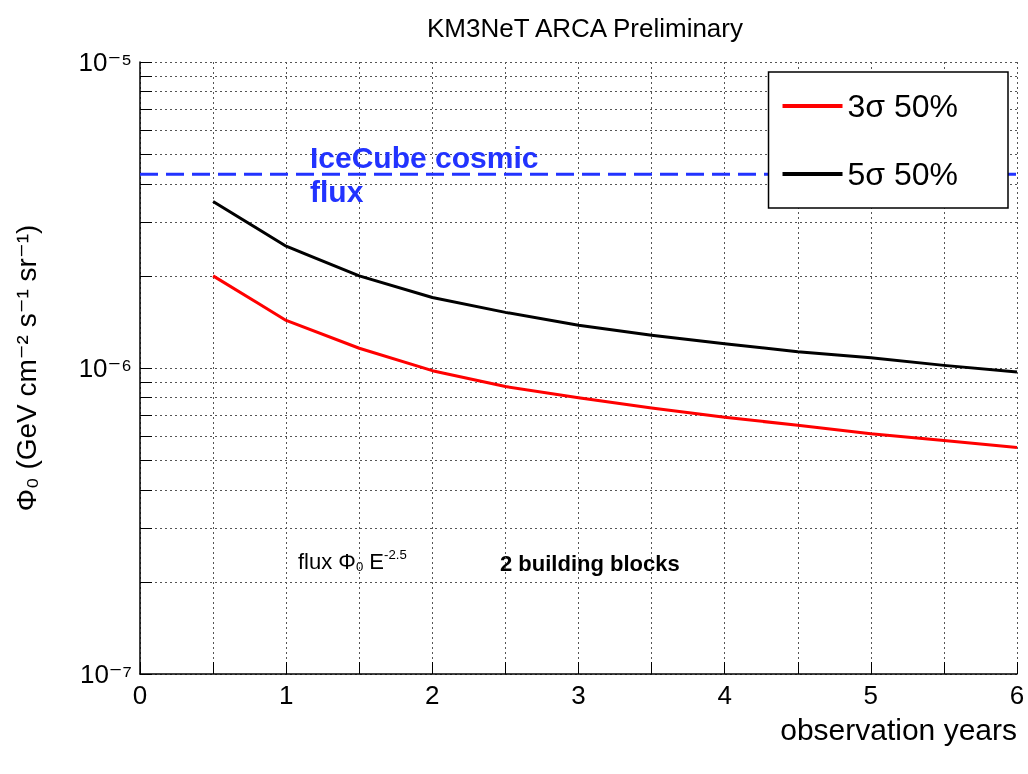 This screenshot has height=774, width=1028. What do you see at coordinates (871, 695) in the screenshot?
I see `x-tick-label: 5` at bounding box center [871, 695].